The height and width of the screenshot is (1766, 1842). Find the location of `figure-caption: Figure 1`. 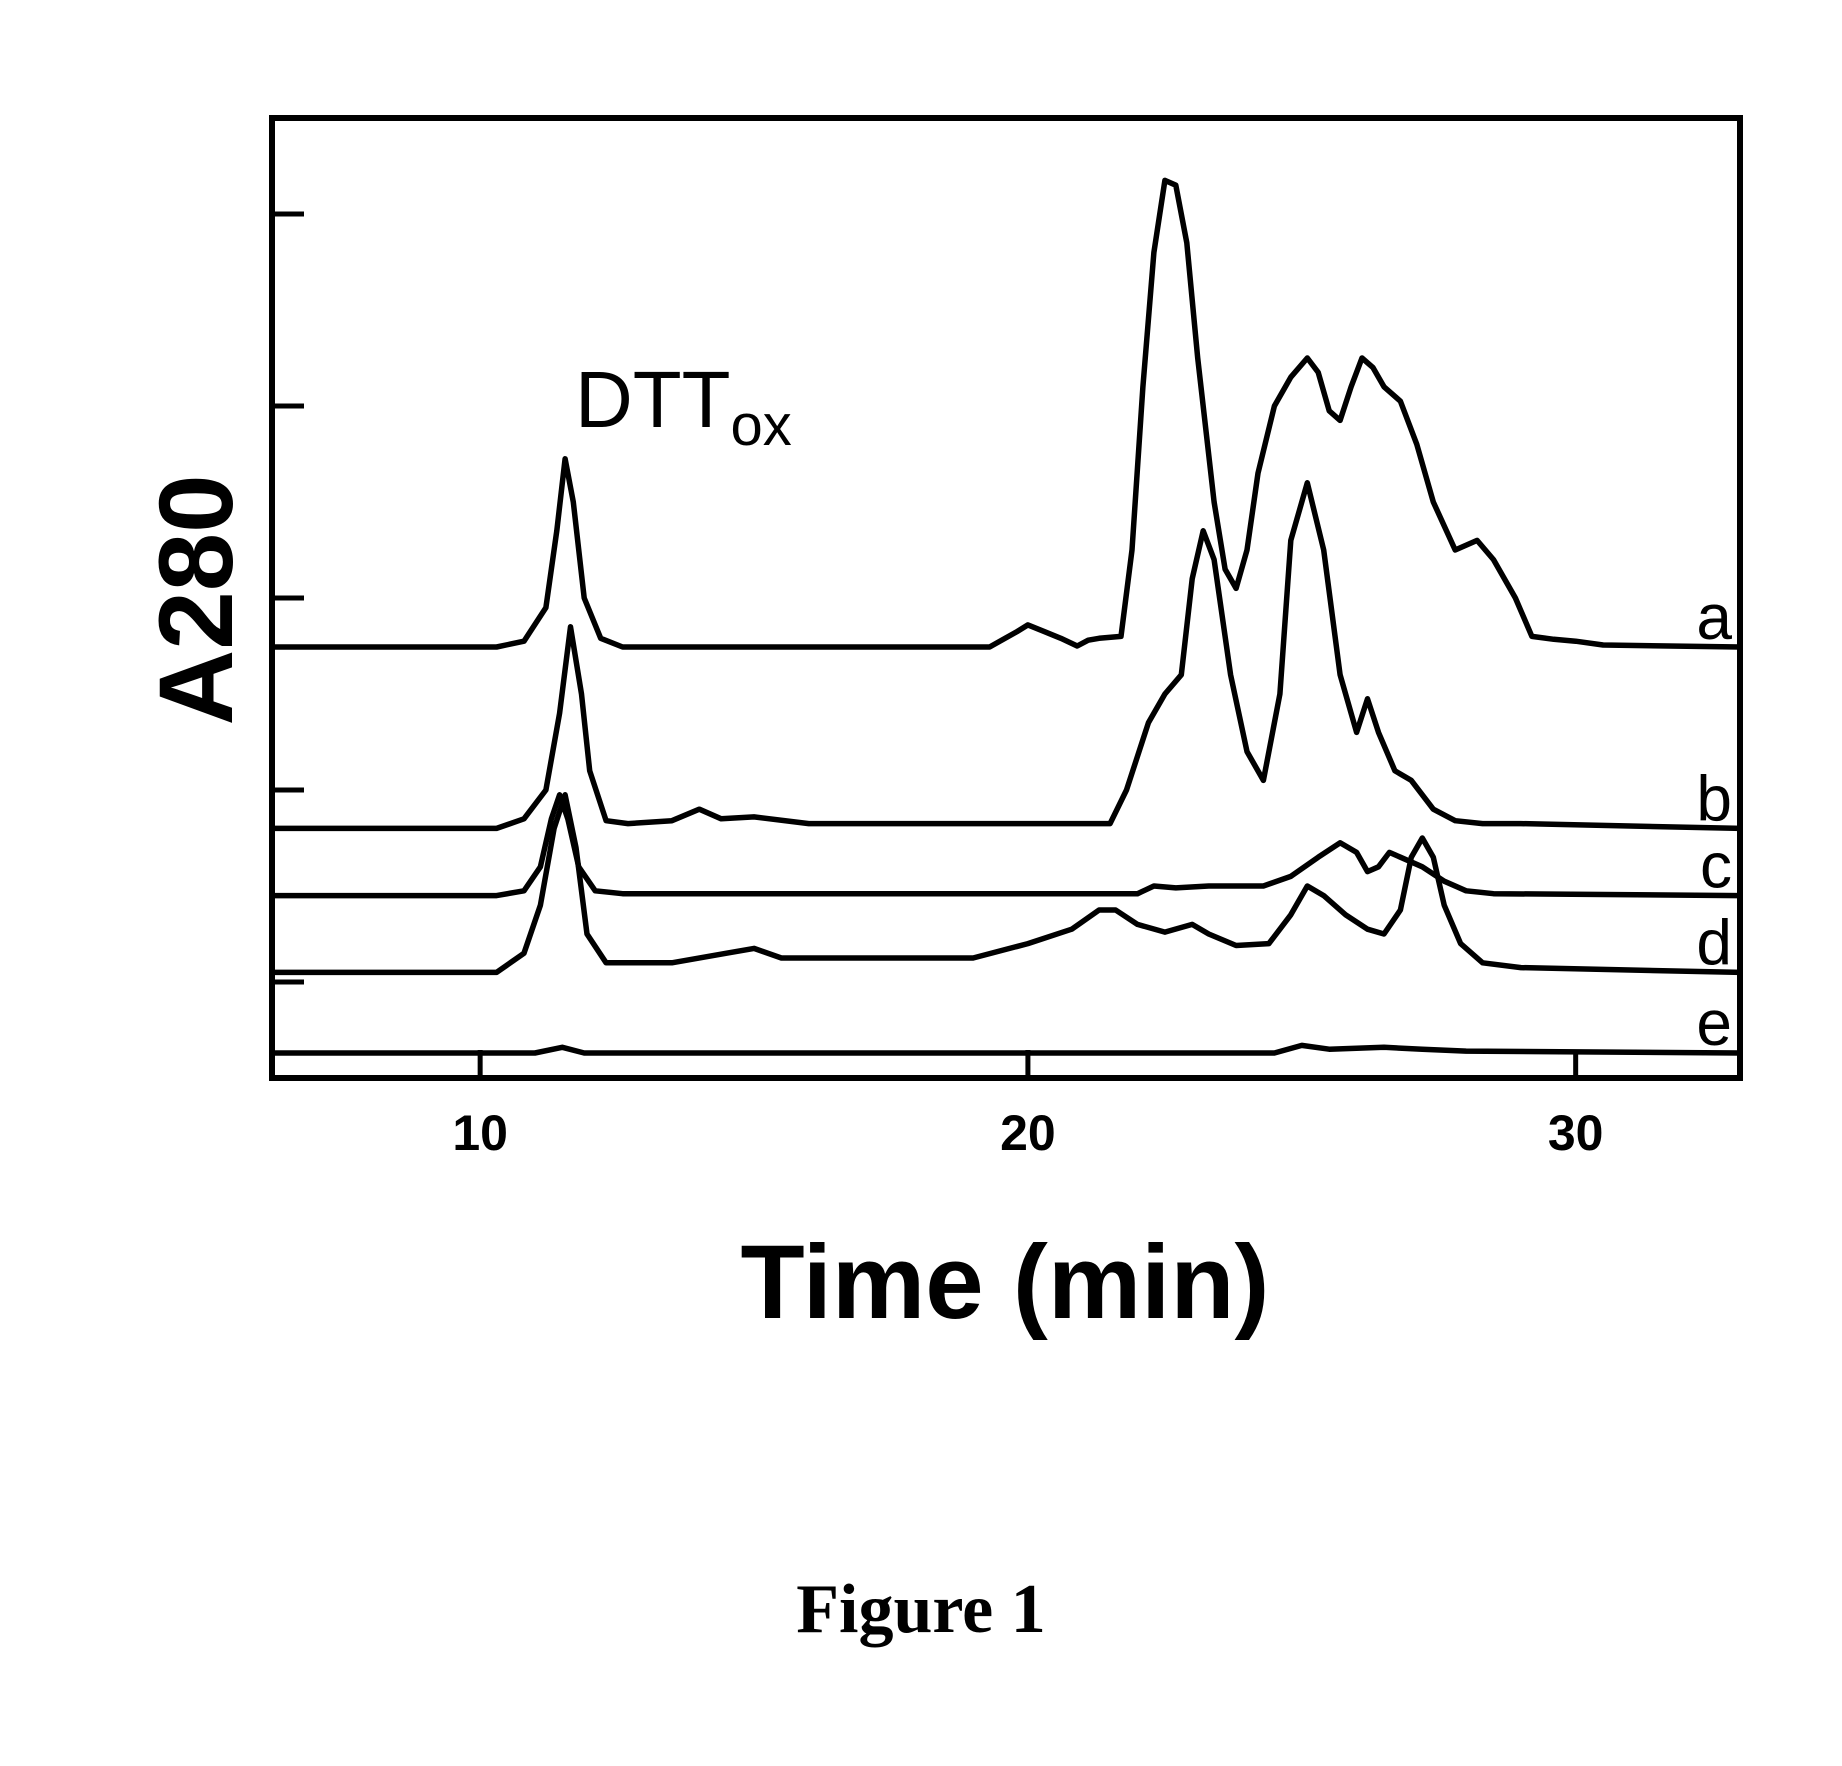

figure-caption: Figure 1 is located at coordinates (921, 1610).